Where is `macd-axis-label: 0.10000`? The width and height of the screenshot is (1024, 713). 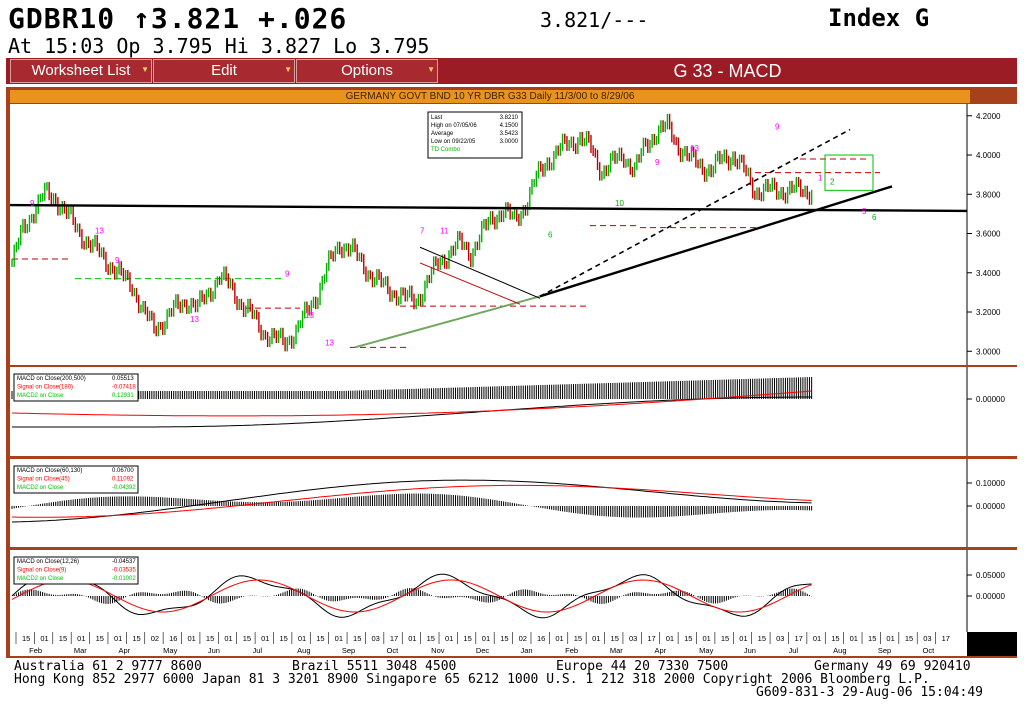
macd-axis-label: 0.10000 is located at coordinates (990, 483).